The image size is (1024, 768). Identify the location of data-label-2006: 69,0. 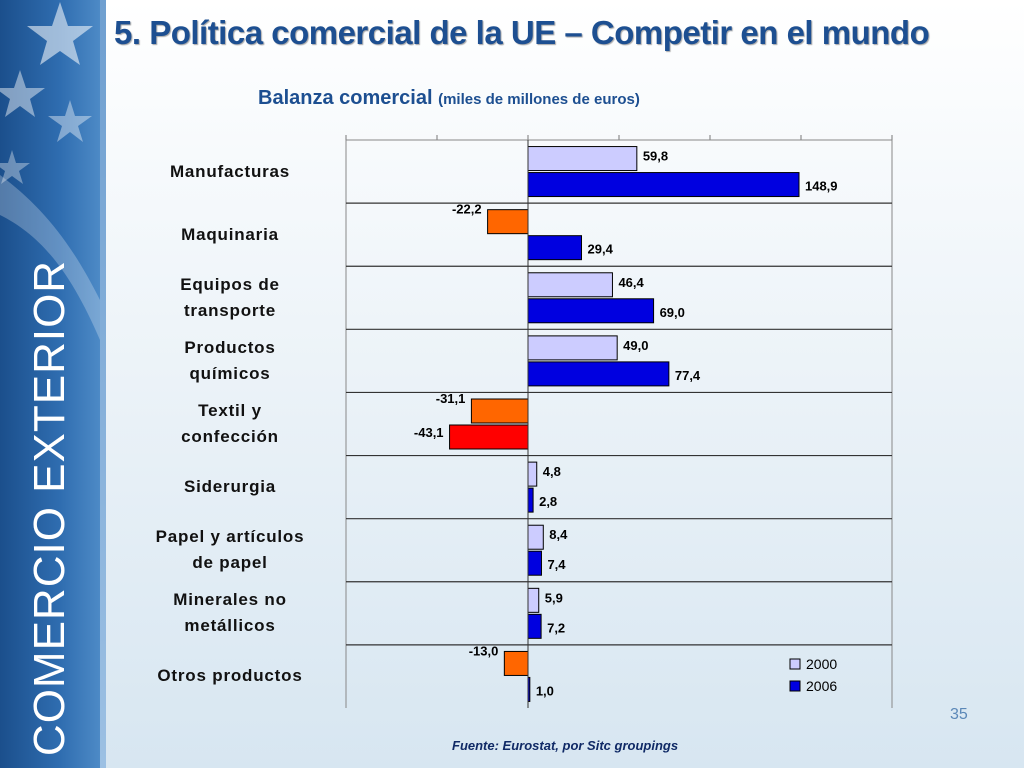
(672, 312).